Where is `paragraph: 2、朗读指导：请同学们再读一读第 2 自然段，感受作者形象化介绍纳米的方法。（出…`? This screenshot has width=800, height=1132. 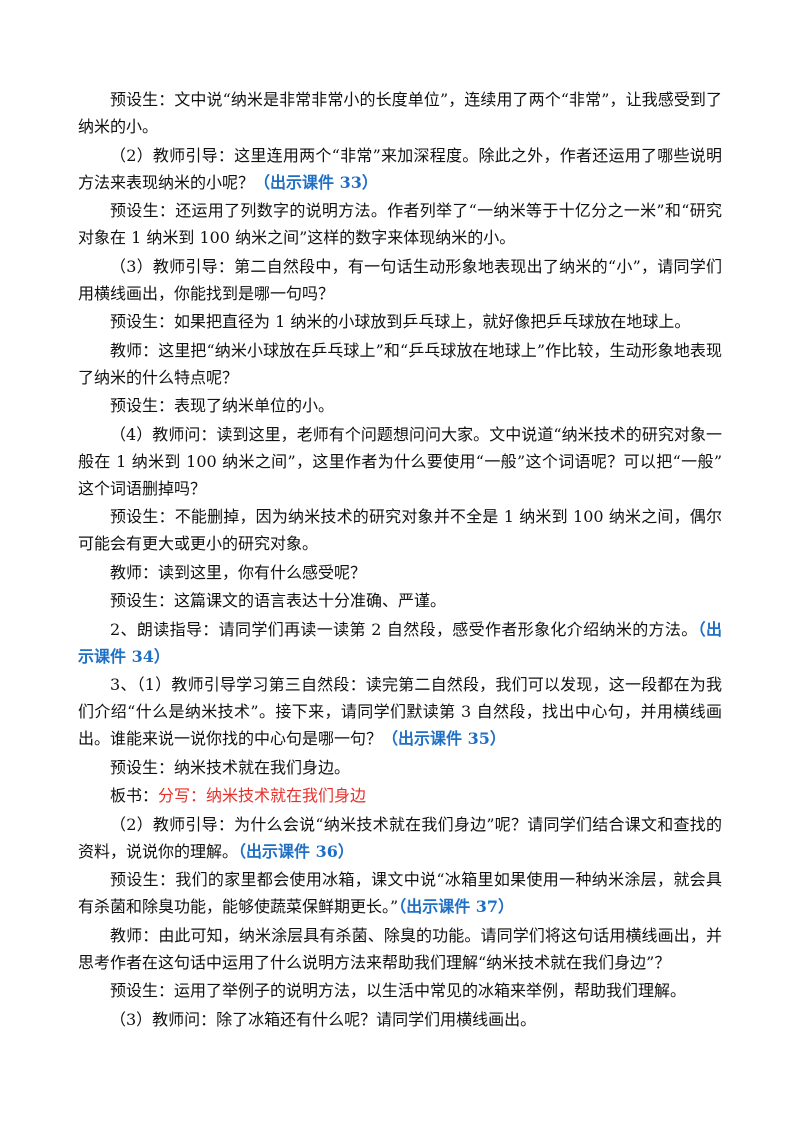 paragraph: 2、朗读指导：请同学们再读一读第 2 自然段，感受作者形象化介绍纳米的方法。（出… is located at coordinates (400, 643).